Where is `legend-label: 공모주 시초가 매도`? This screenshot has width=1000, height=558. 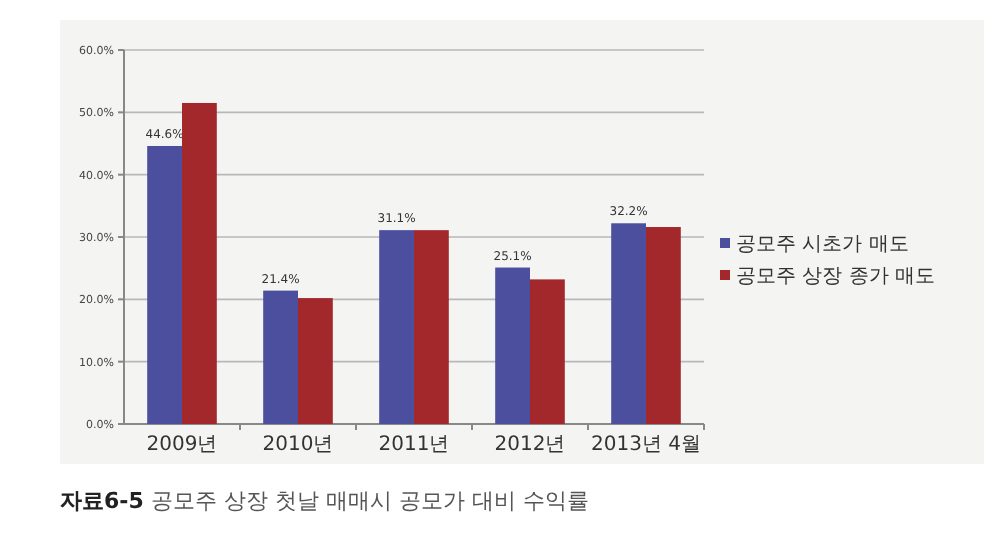
legend-label: 공모주 시초가 매도 is located at coordinates (822, 245).